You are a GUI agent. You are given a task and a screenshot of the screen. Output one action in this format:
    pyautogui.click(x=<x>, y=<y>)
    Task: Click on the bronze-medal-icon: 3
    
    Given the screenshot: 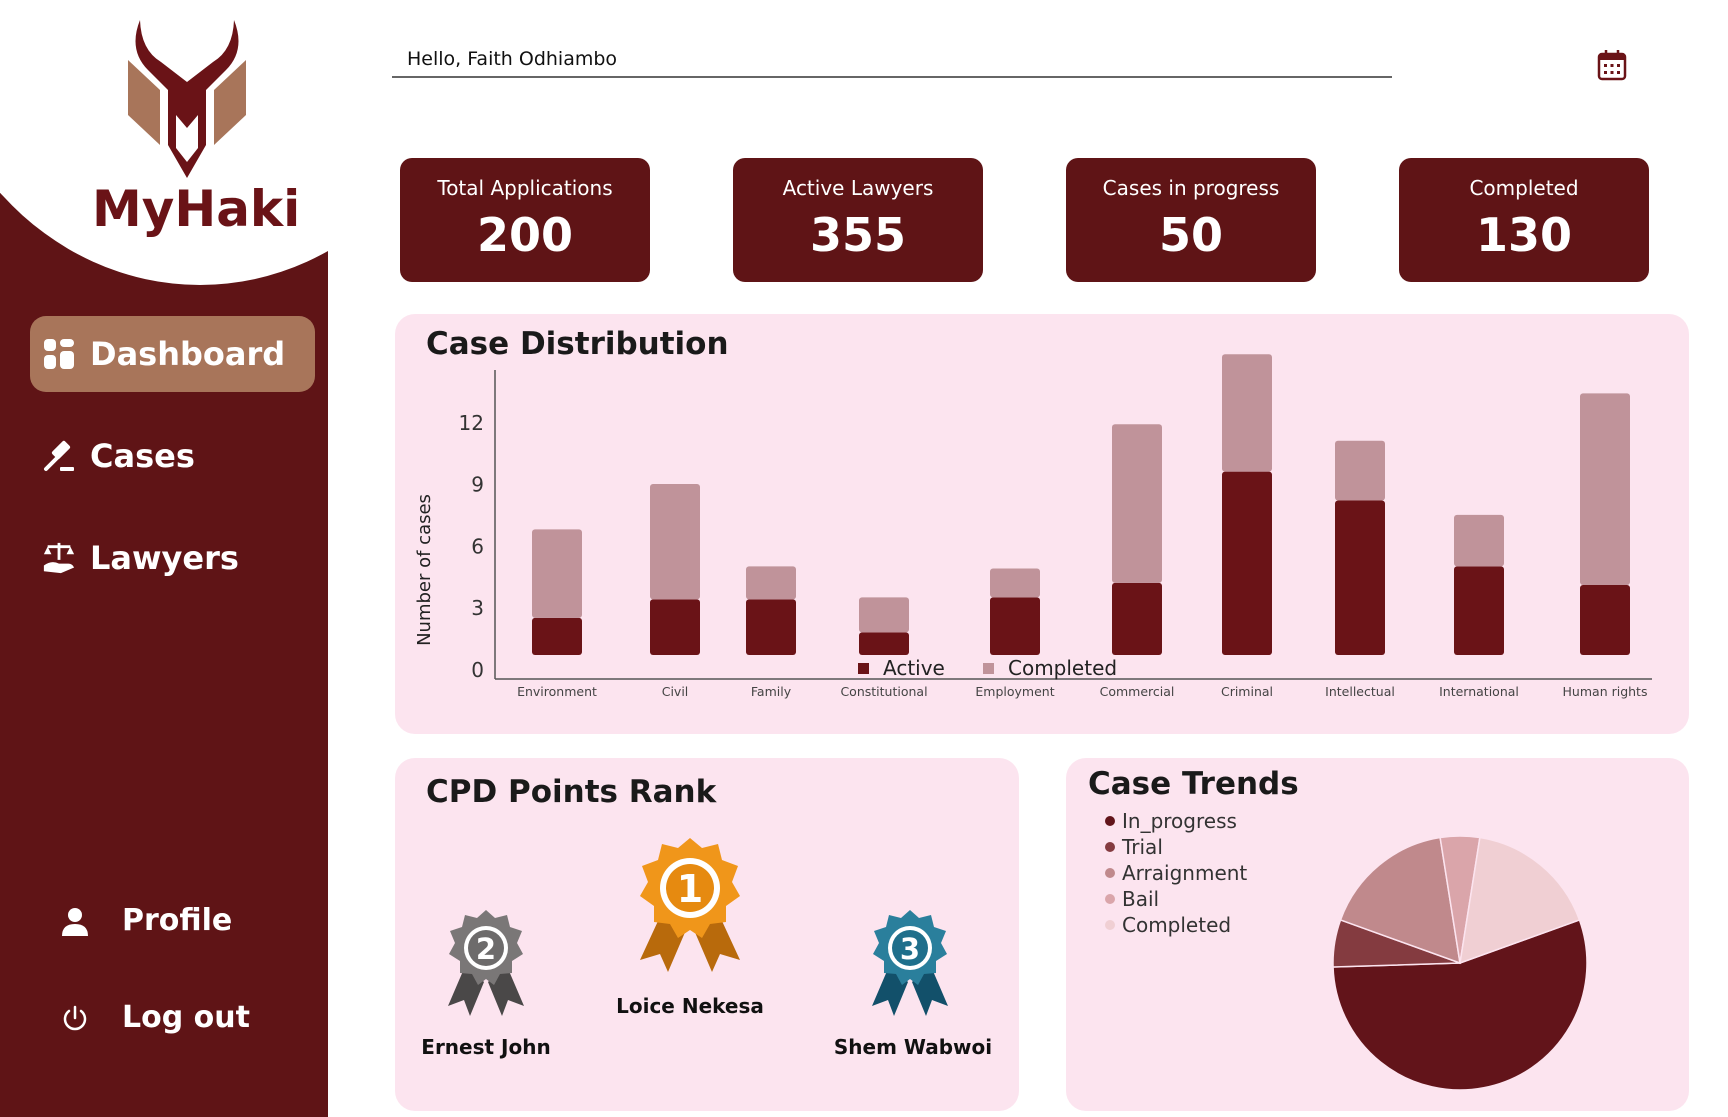 What is the action you would take?
    pyautogui.click(x=910, y=963)
    